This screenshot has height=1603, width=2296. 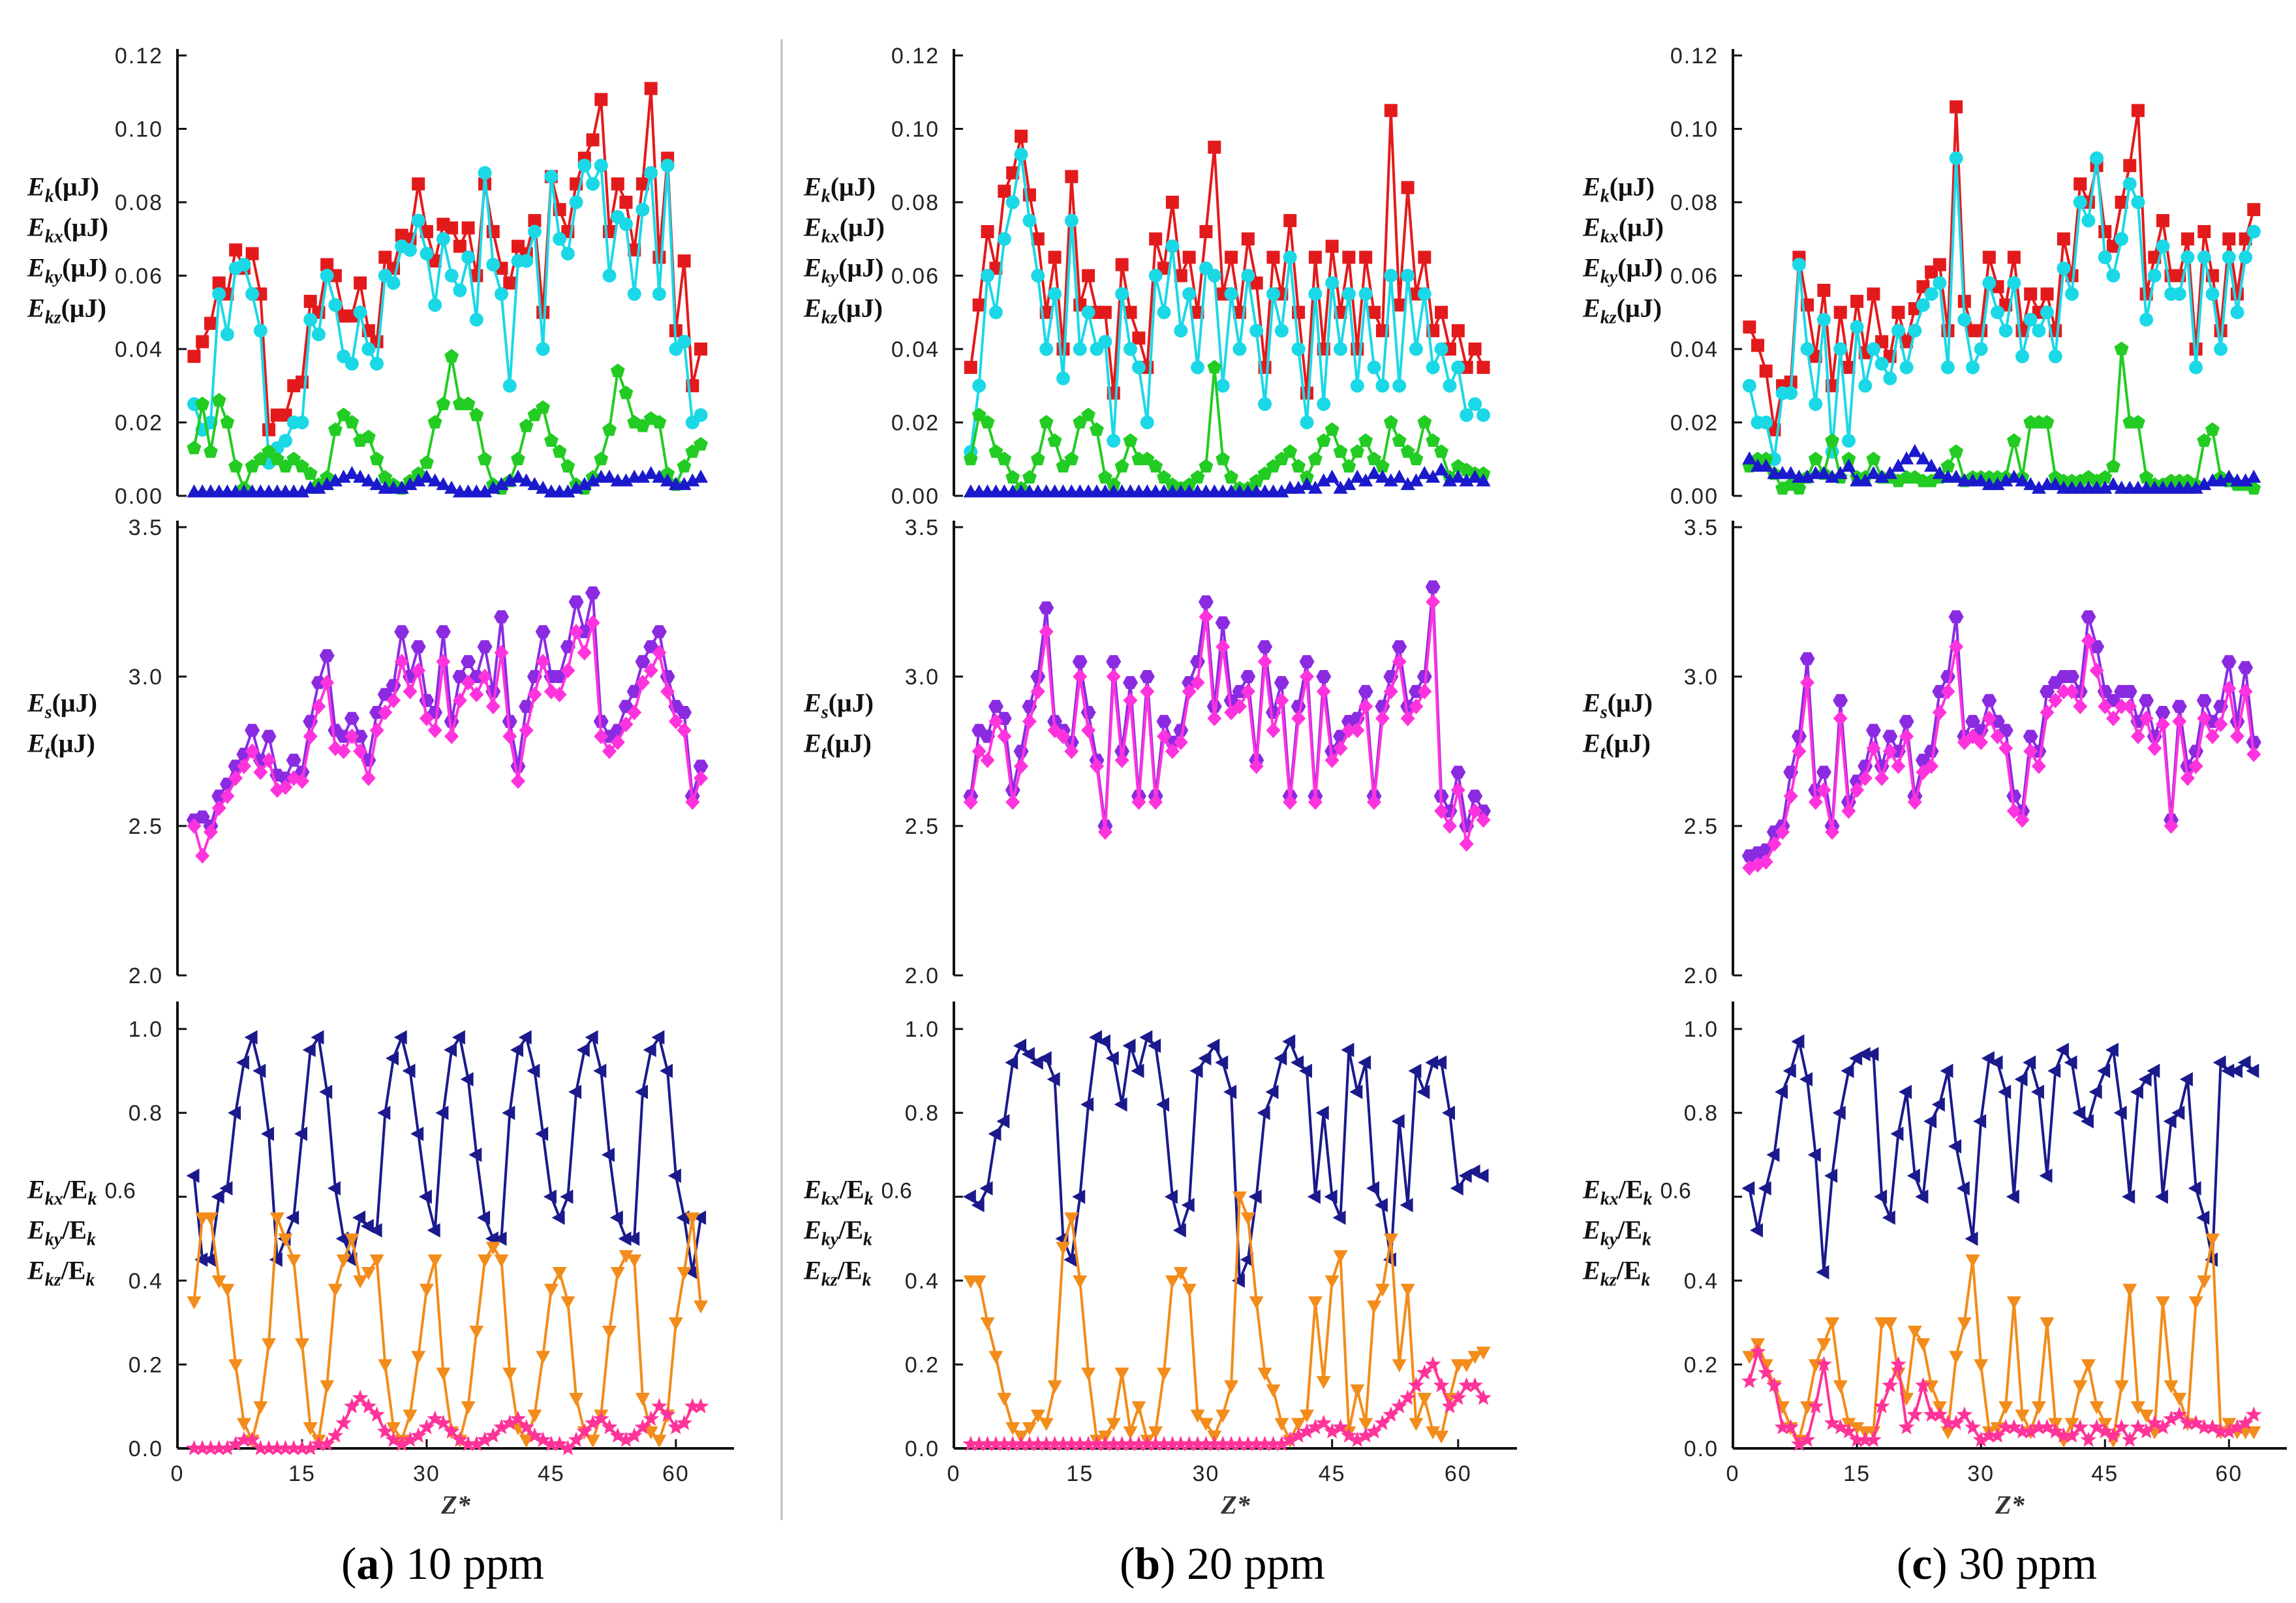 I want to click on y-tick-label: 1.0, so click(x=922, y=1029).